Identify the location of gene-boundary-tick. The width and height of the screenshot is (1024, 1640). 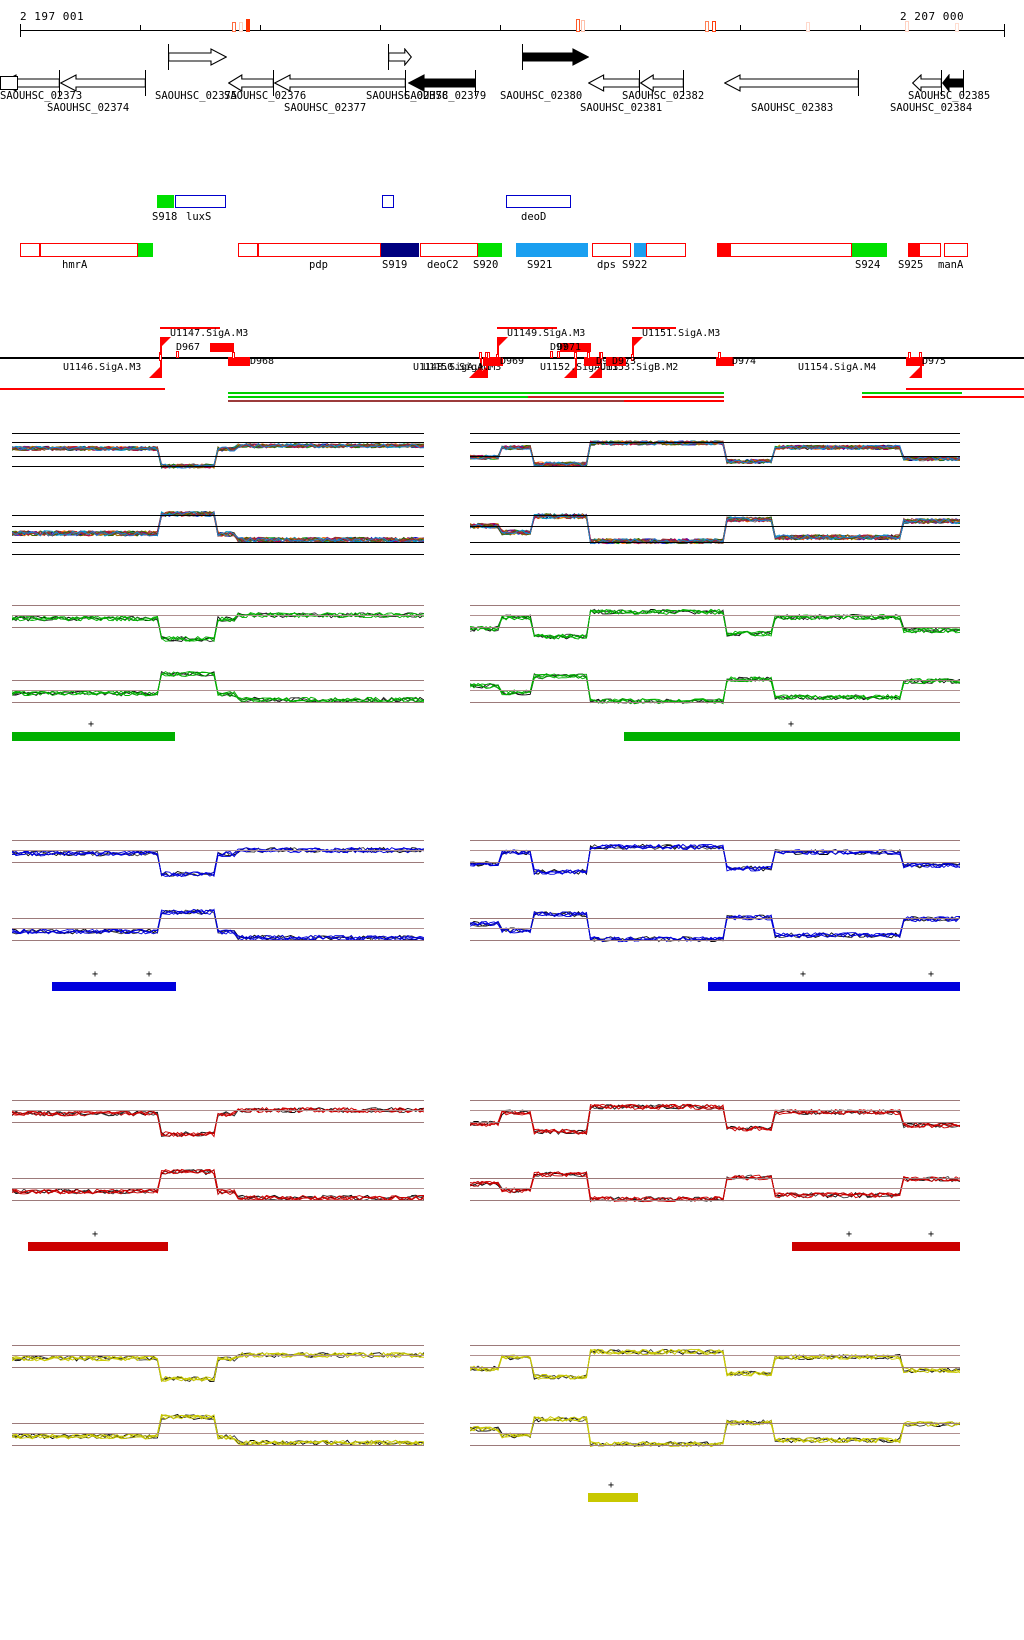
(639, 83).